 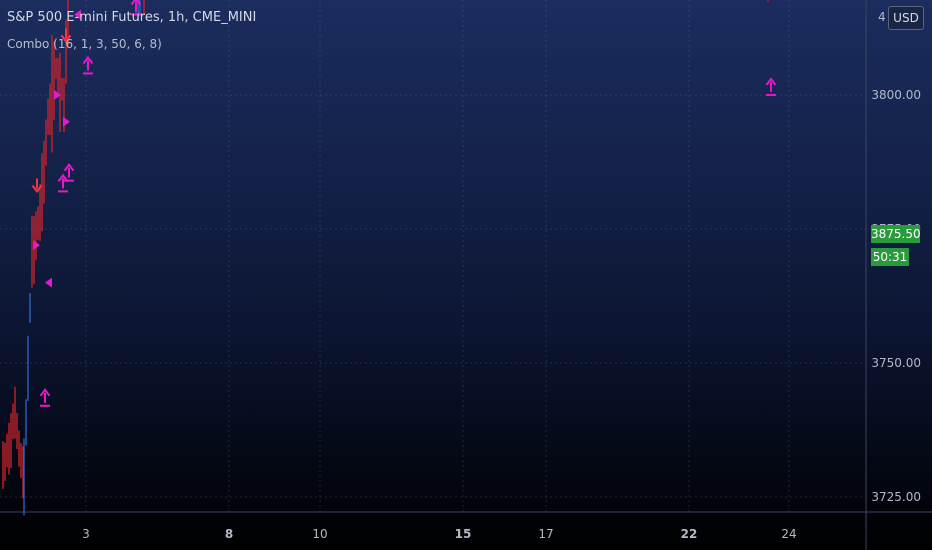 What do you see at coordinates (463, 534) in the screenshot?
I see `x-tick-label: 15` at bounding box center [463, 534].